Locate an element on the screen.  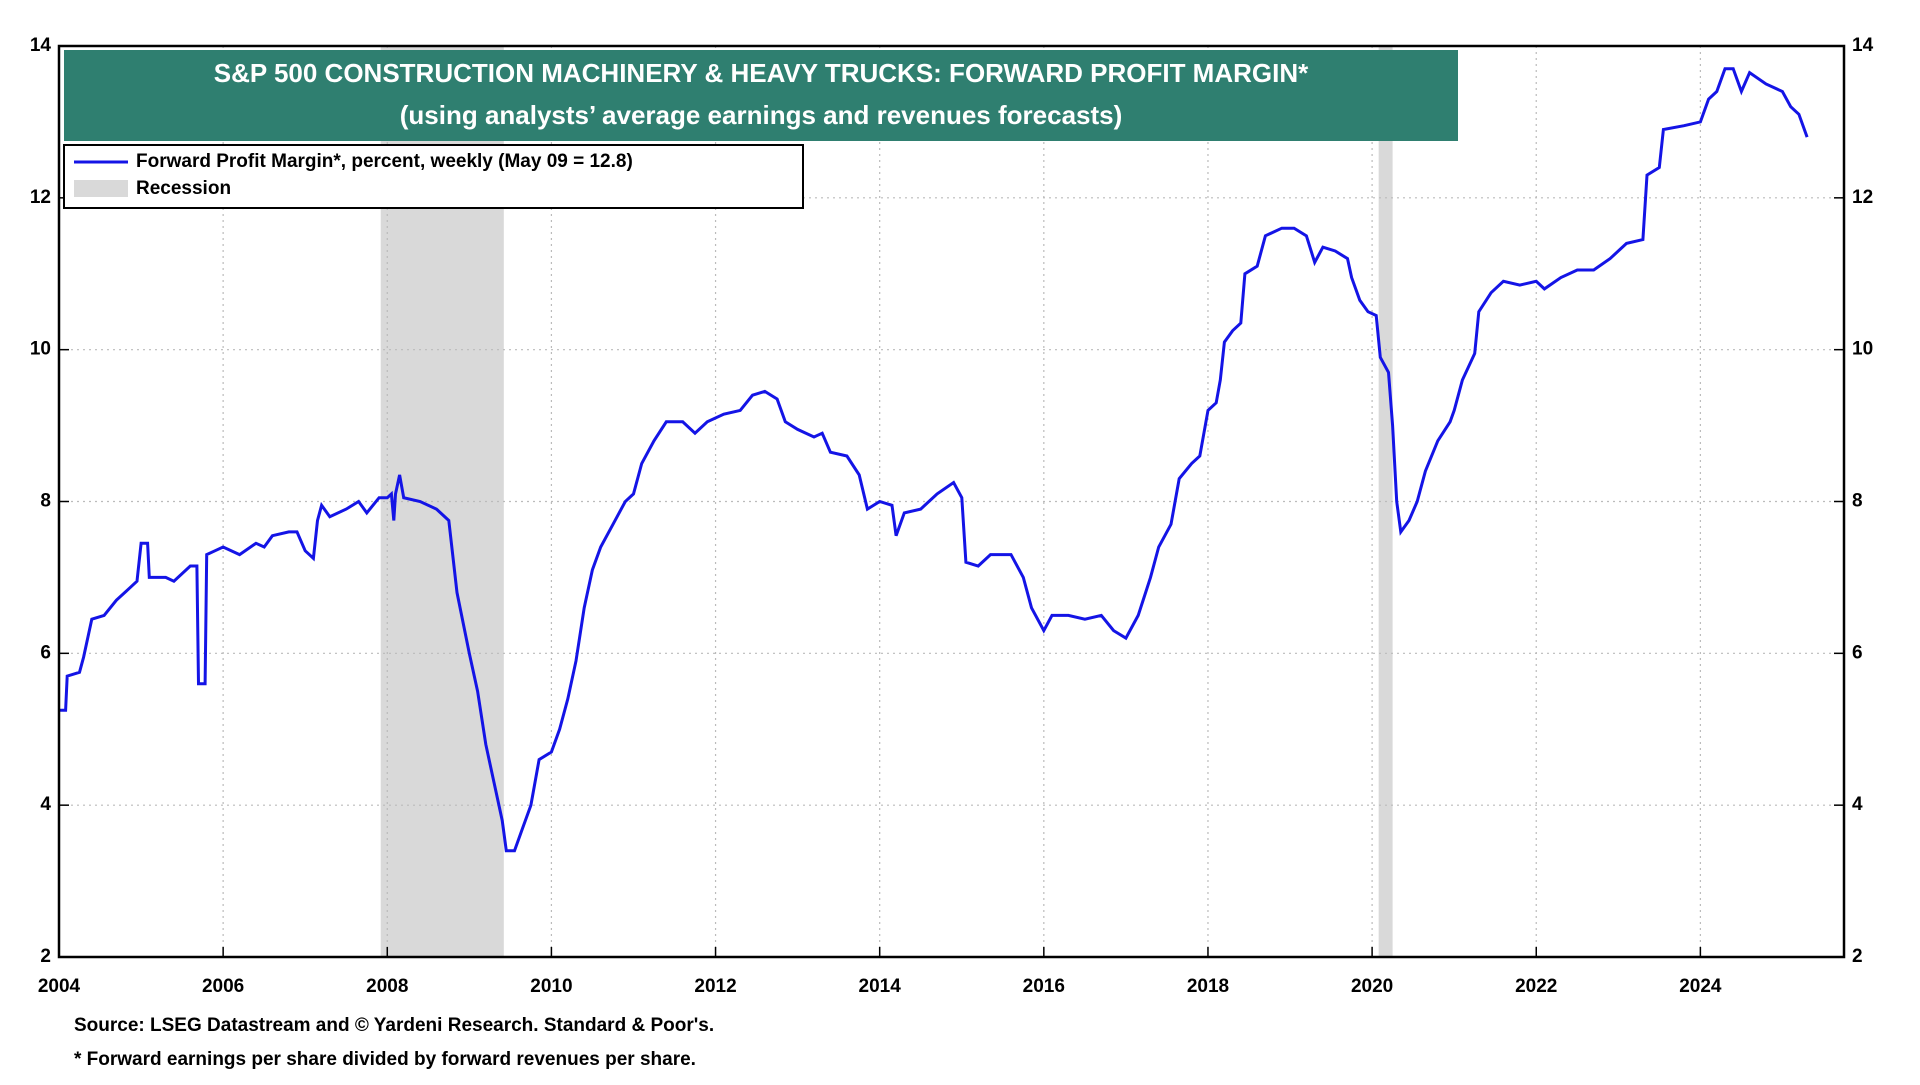
y2-tick-label: 6 is located at coordinates (1857, 652).